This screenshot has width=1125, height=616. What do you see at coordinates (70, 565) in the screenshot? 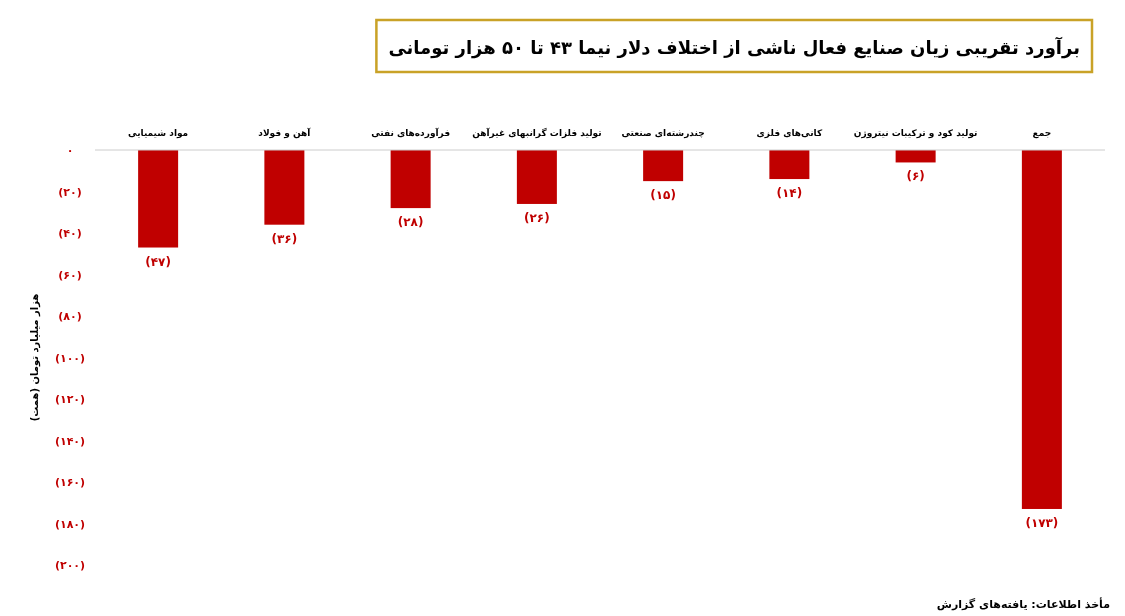
I see `y-tick-label: (۲۰۰)` at bounding box center [70, 565].